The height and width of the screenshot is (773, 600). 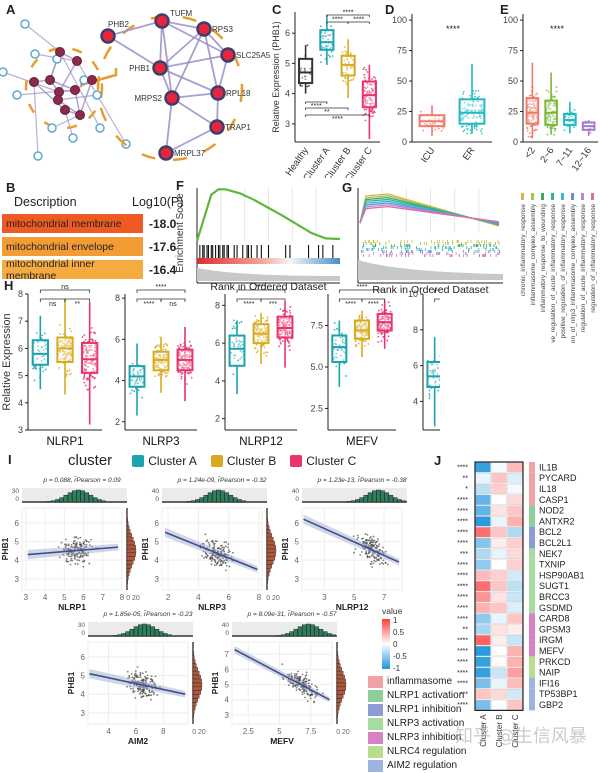 I want to click on significance-bracket, so click(x=437, y=300).